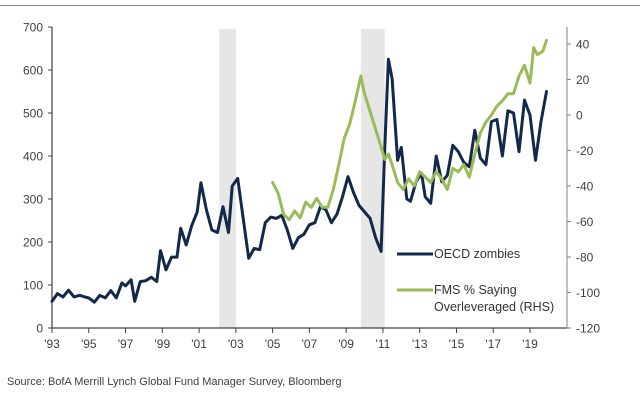 This screenshot has width=640, height=406. Describe the element at coordinates (588, 293) in the screenshot. I see `right-tick-label: -100` at that location.